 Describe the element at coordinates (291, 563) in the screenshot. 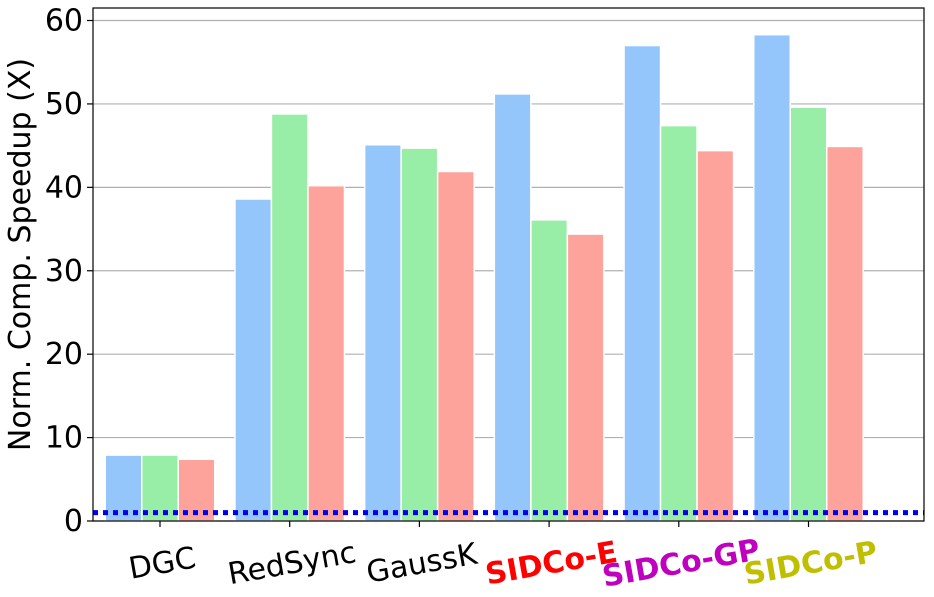

I see `x-tick-label-redsync: RedSync` at that location.